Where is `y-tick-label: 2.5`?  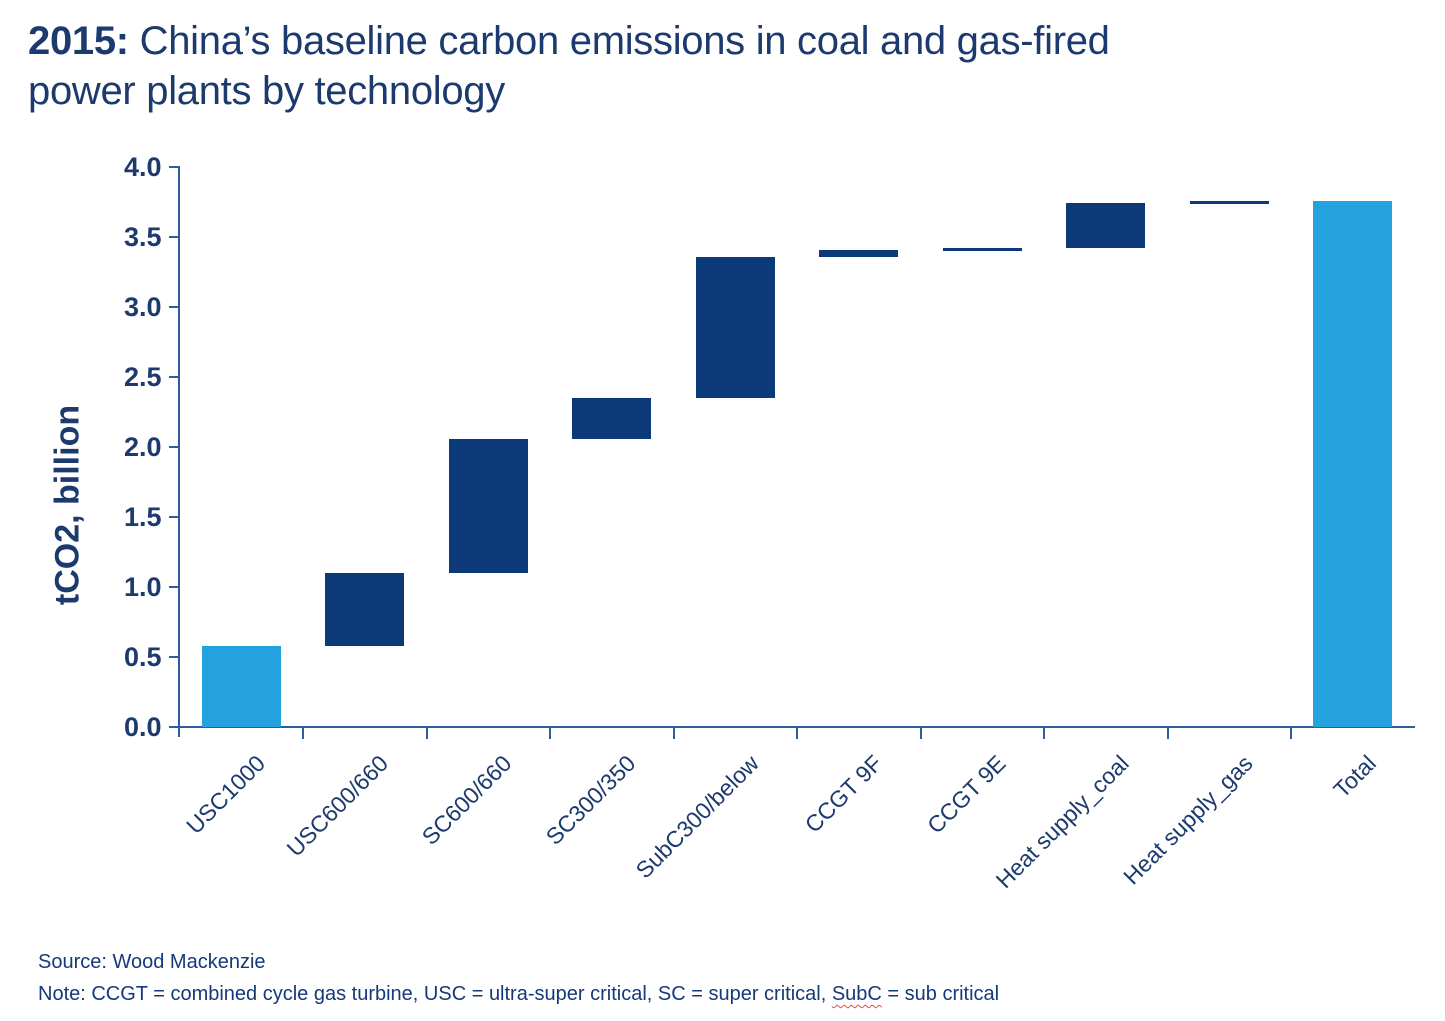 y-tick-label: 2.5 is located at coordinates (142, 377).